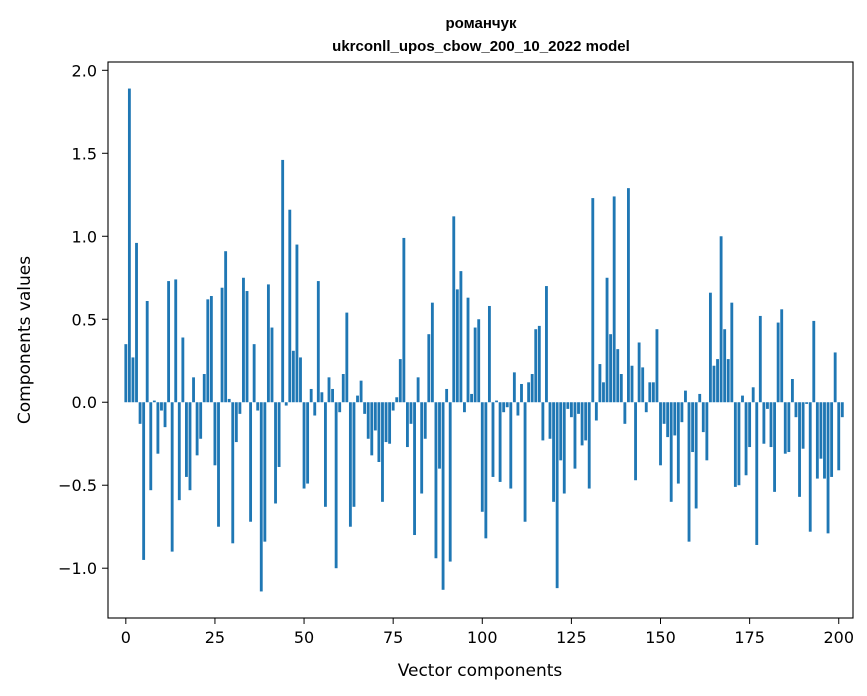 This screenshot has width=867, height=696. I want to click on y-tick-label: −0.5, so click(77, 485).